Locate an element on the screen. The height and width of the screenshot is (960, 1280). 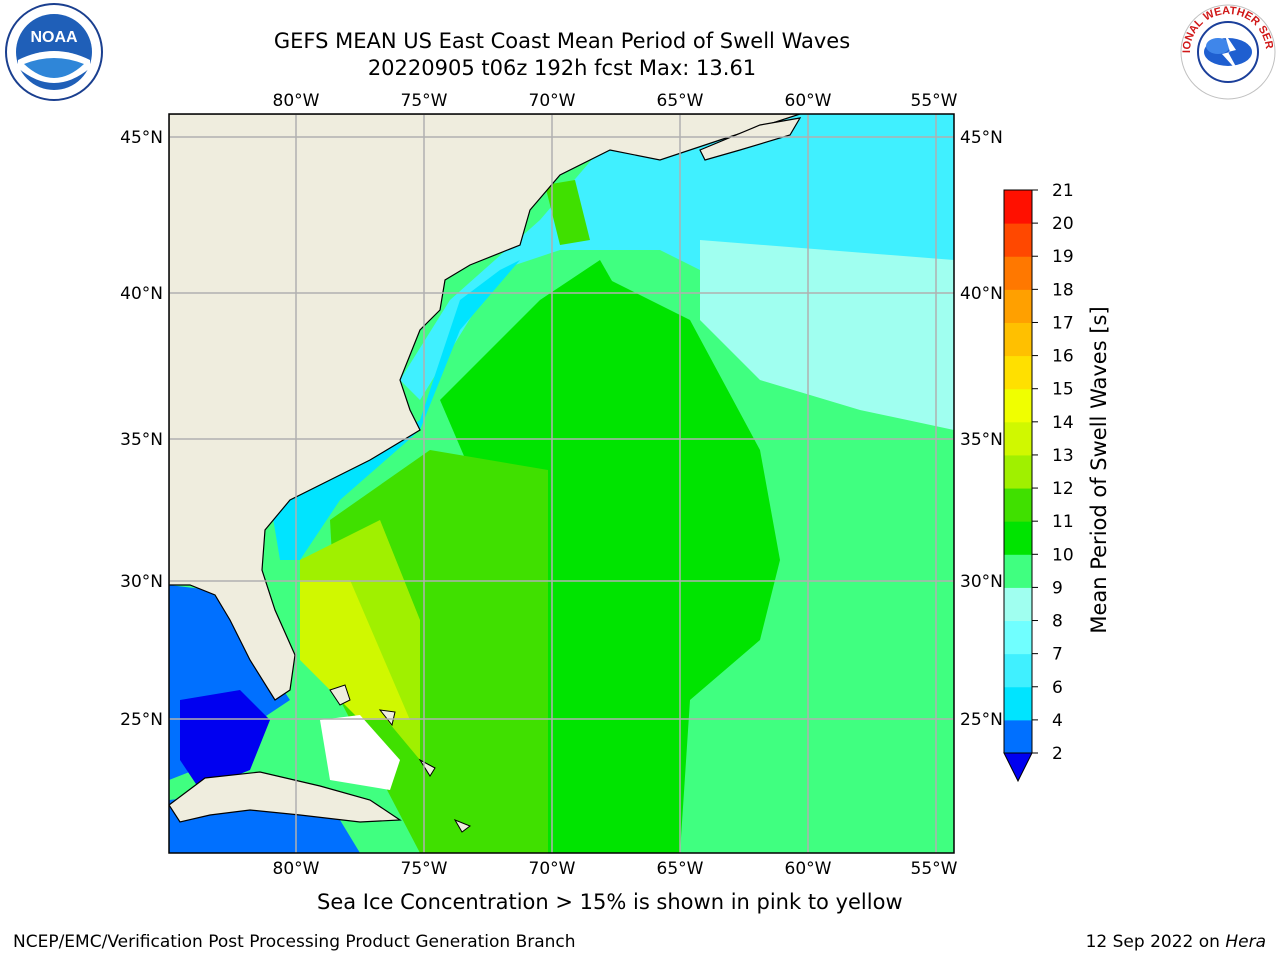
colorbar-label: Mean Period of Swell Waves [s] is located at coordinates (1099, 469).